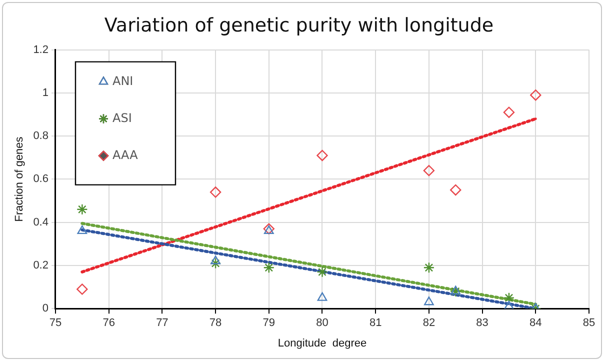  I want to click on chart-title: Variation of genetic purity with longitude, so click(299, 25).